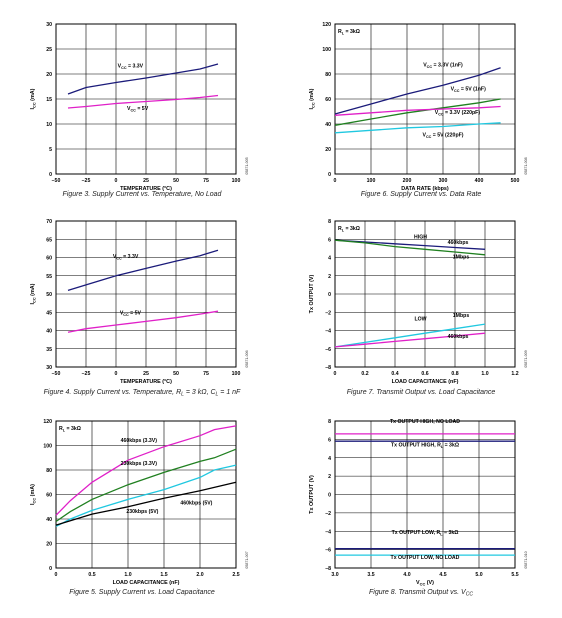 This screenshot has width=562, height=618. What do you see at coordinates (176, 181) in the screenshot?
I see `x-tick-label: 50` at bounding box center [176, 181].